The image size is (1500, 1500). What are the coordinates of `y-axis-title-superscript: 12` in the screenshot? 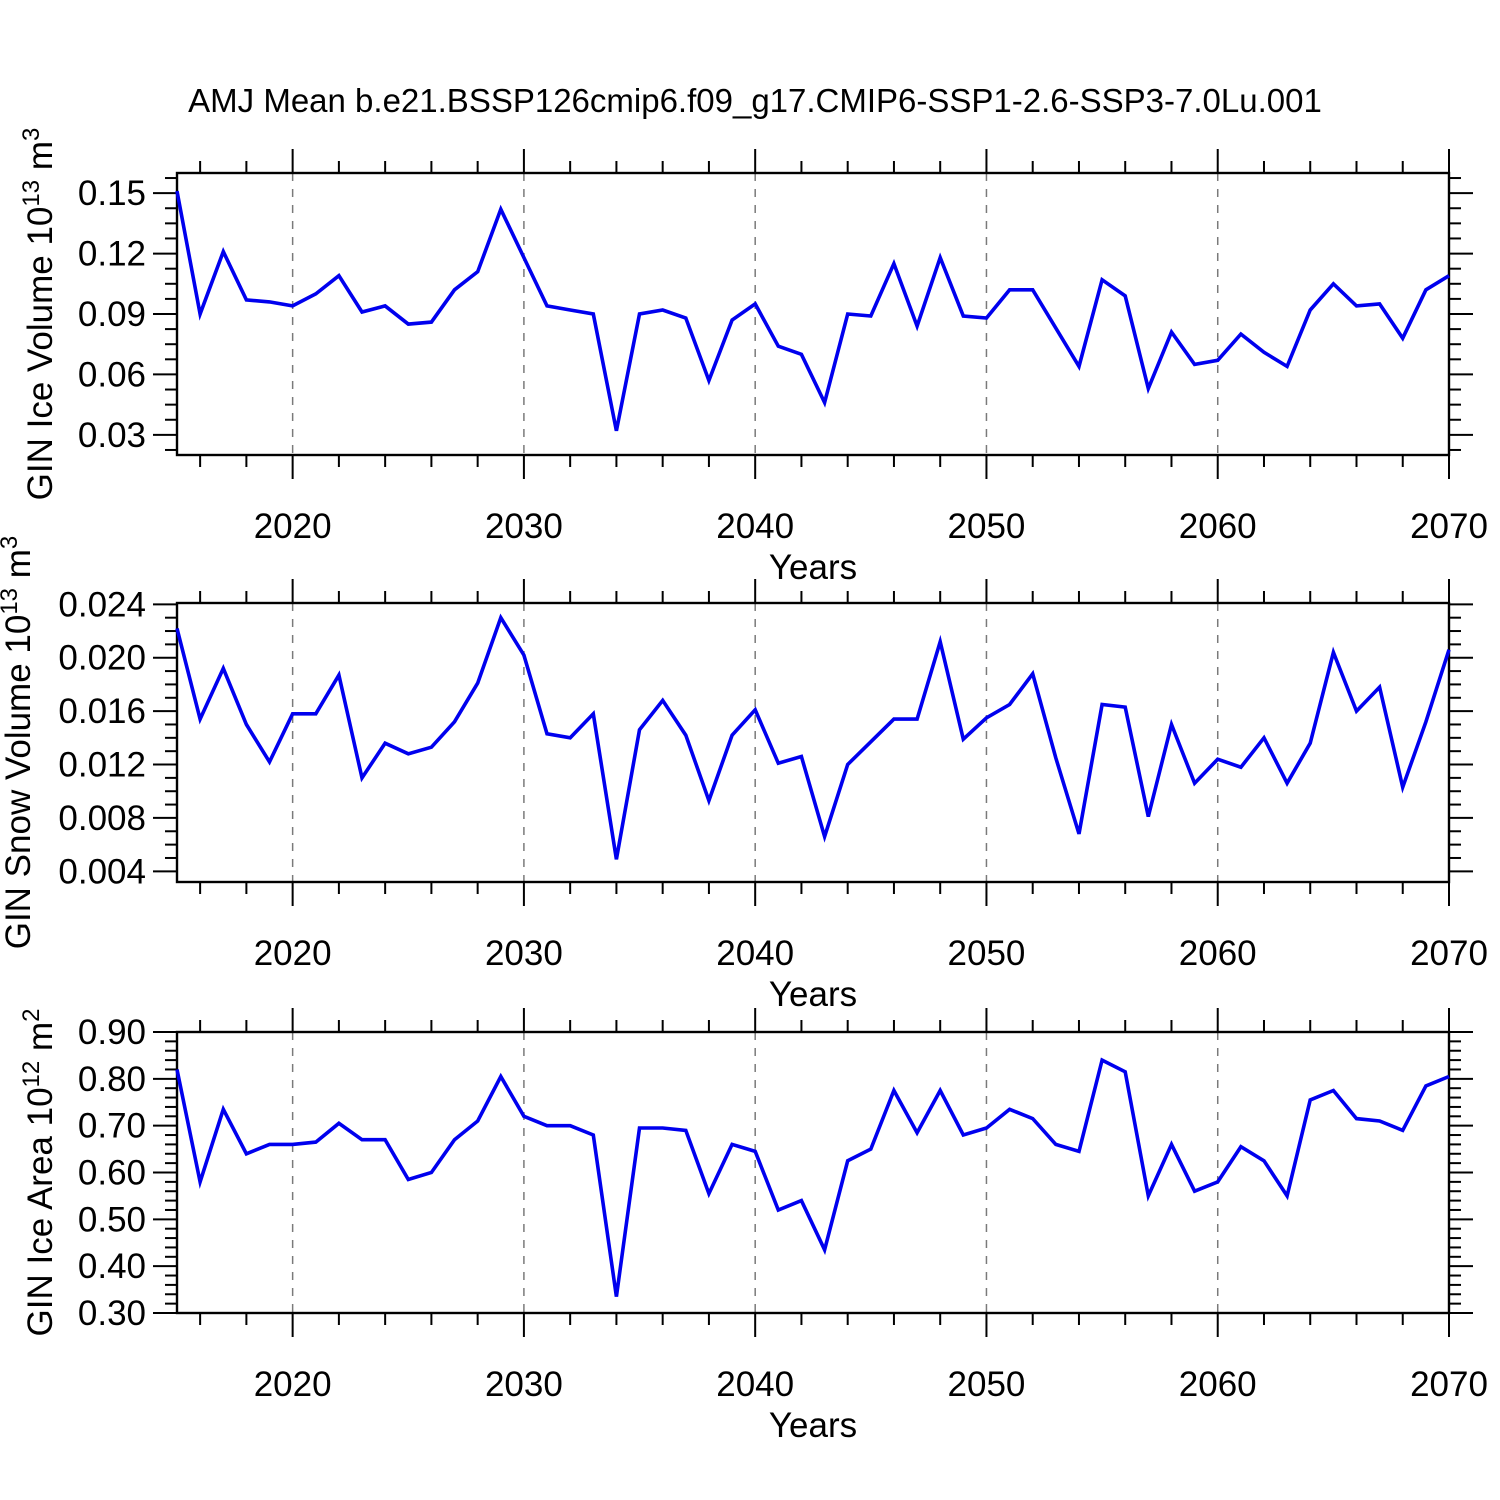 It's located at (31, 1074).